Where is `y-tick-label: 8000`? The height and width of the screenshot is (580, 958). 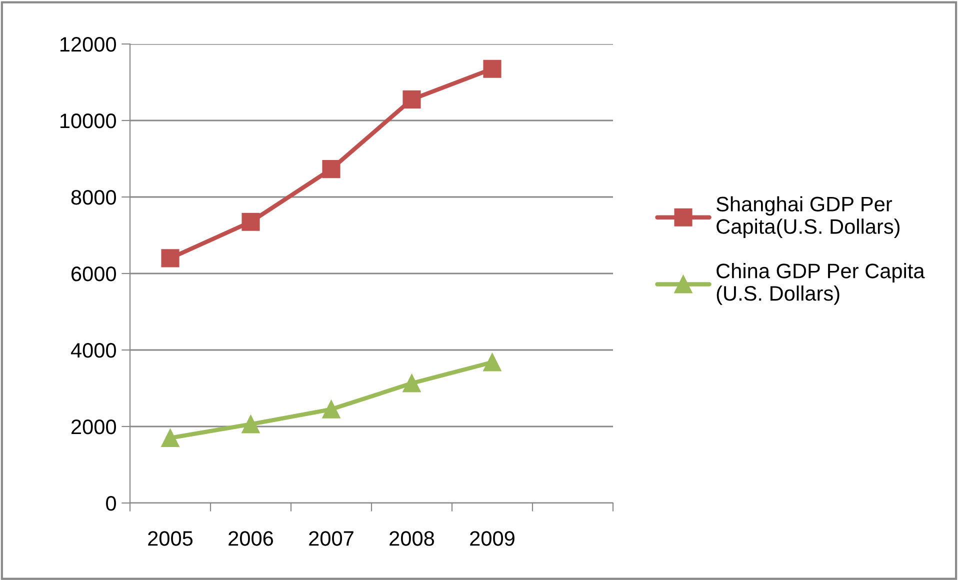 y-tick-label: 8000 is located at coordinates (93, 197).